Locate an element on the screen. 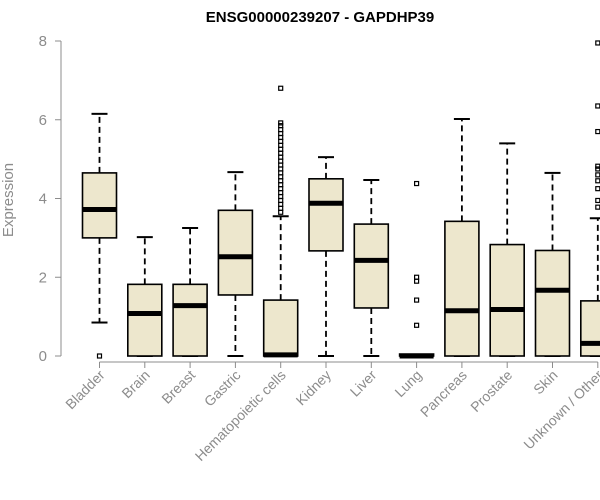 The width and height of the screenshot is (600, 500). x-tick-label: Brain is located at coordinates (135, 384).